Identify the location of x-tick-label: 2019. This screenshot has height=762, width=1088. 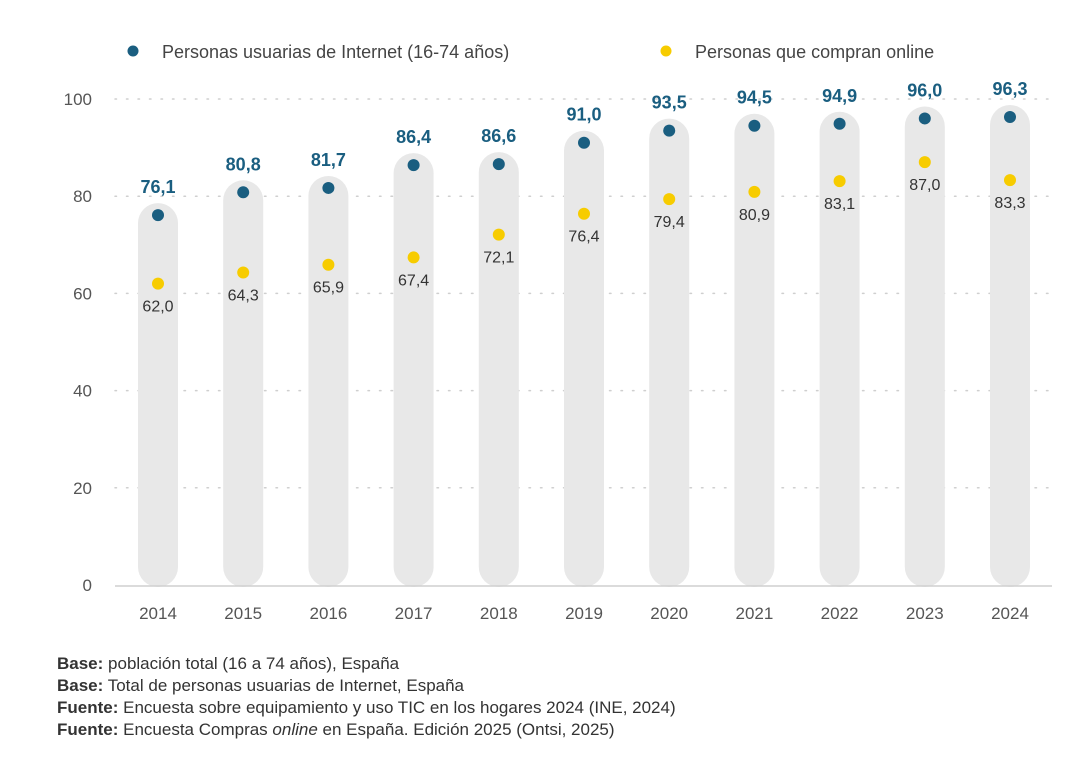
(584, 613).